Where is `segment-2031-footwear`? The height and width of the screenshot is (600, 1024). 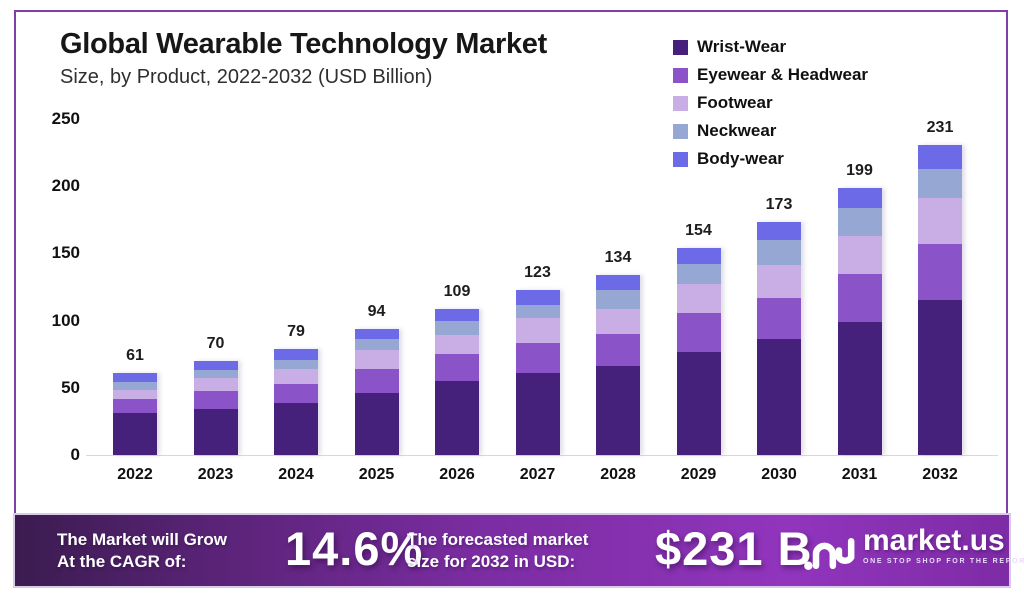
segment-2031-footwear is located at coordinates (859, 254).